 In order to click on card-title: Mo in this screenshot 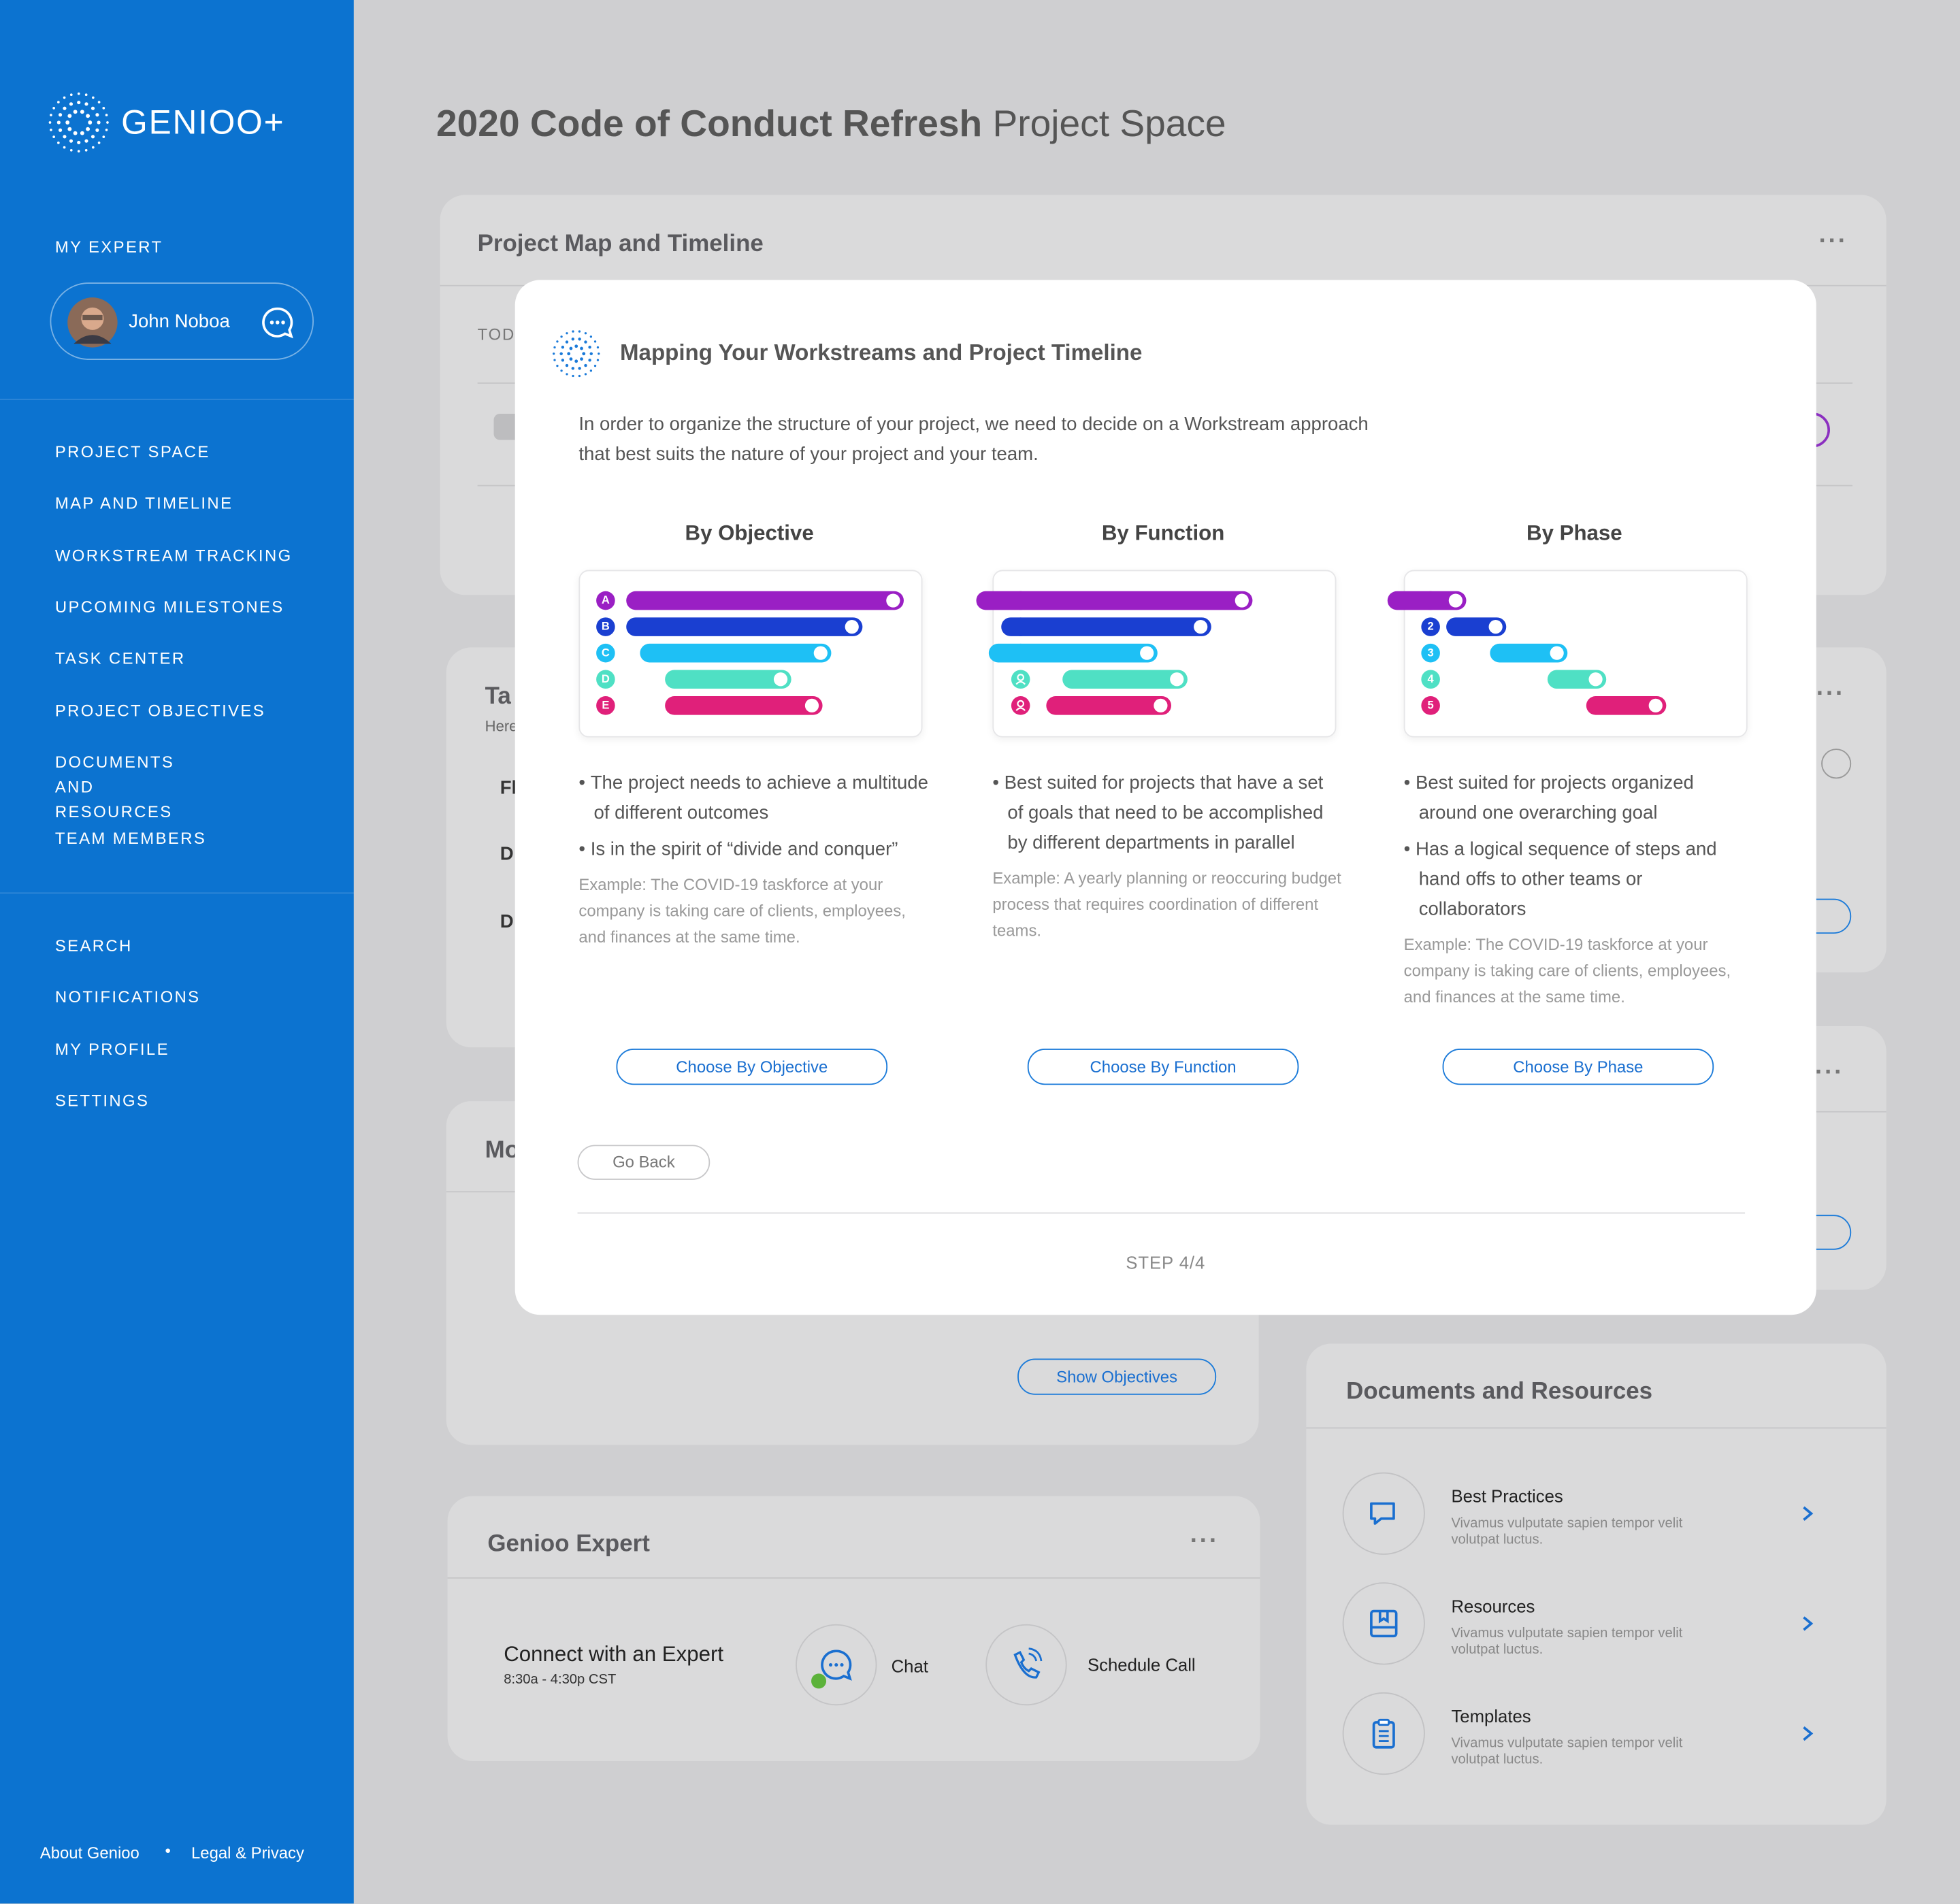, I will do `click(503, 1151)`.